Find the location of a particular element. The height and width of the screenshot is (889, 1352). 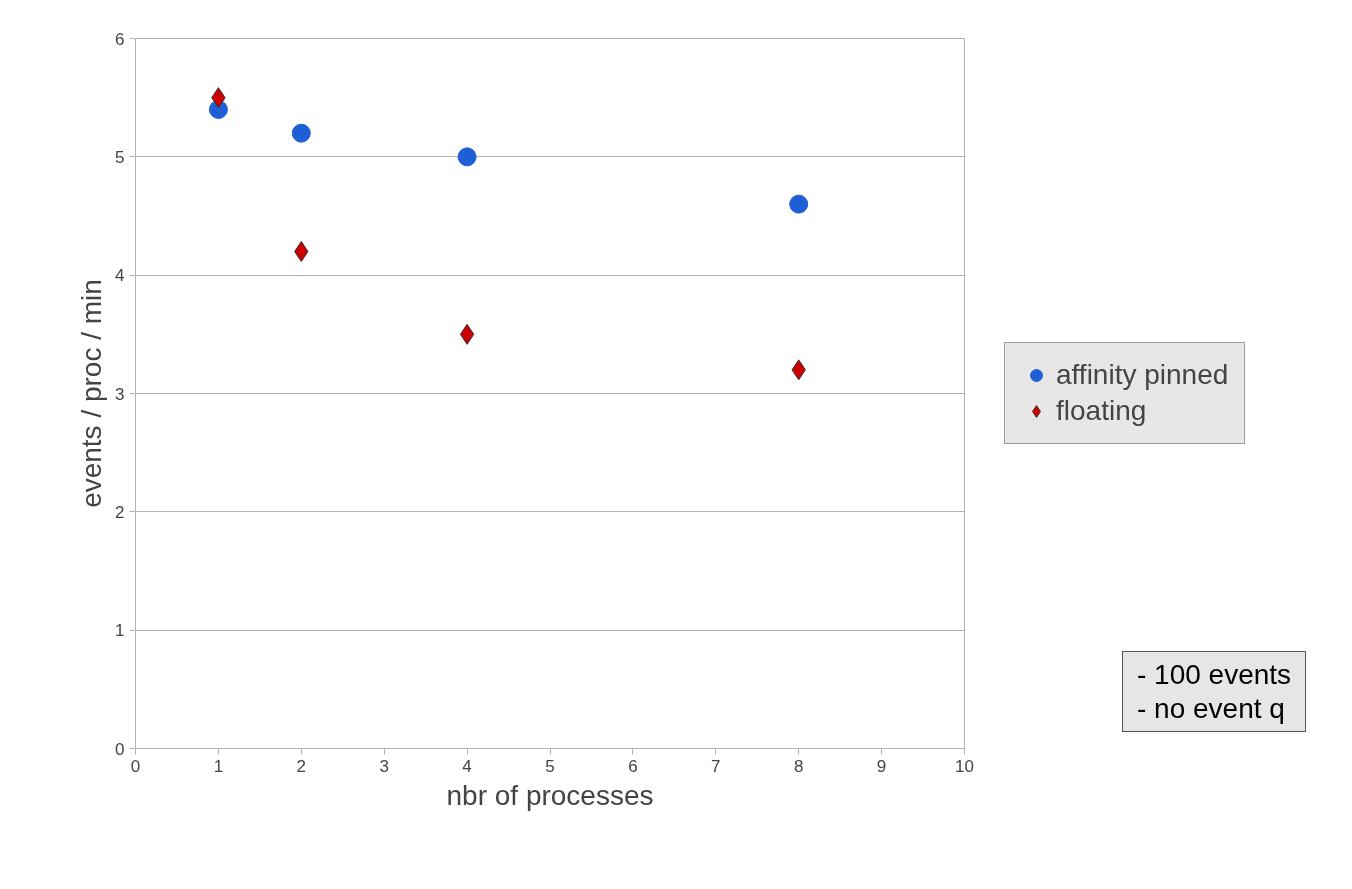

y-tick-label: 0 is located at coordinates (120, 749).